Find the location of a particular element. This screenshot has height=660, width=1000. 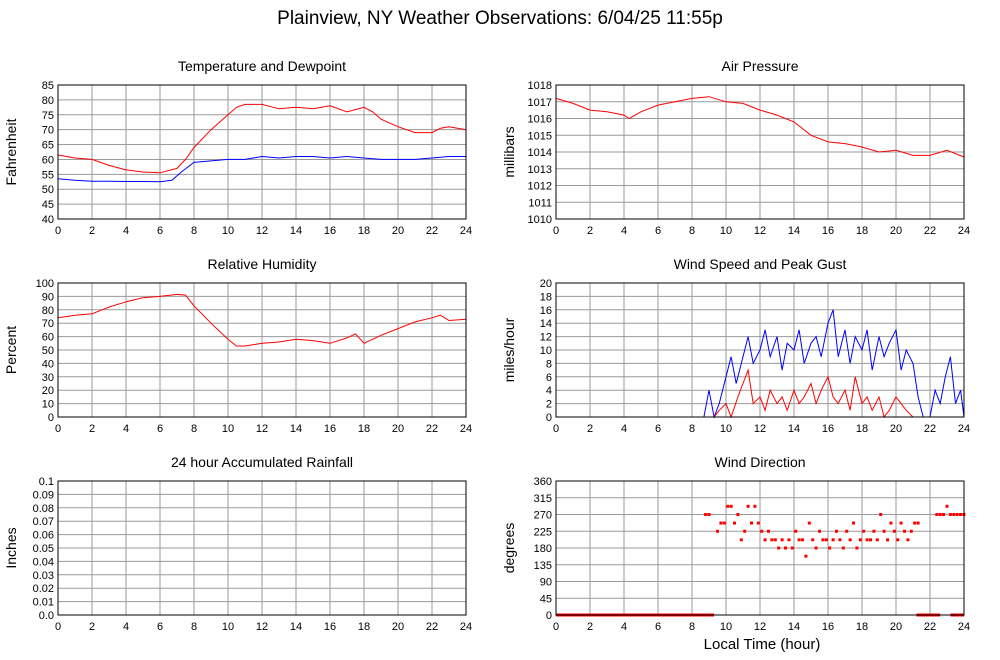

y-tick-label: 6 is located at coordinates (549, 378).